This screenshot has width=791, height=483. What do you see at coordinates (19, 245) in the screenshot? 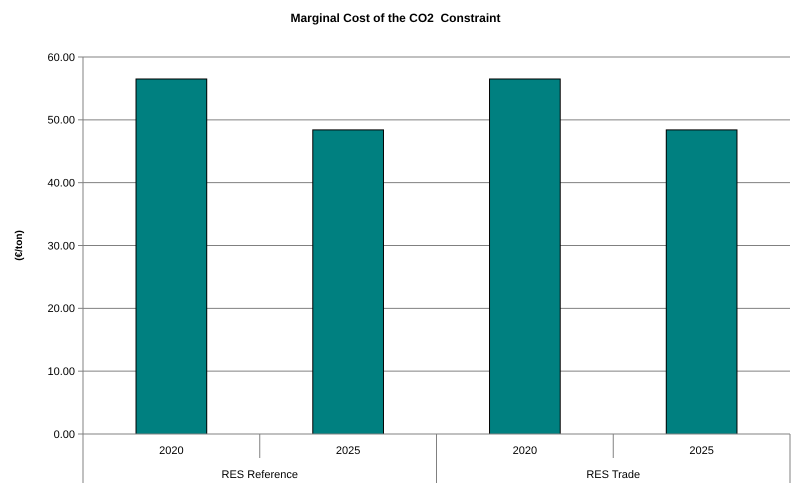
I see `y-axis-title: (€/ton)` at bounding box center [19, 245].